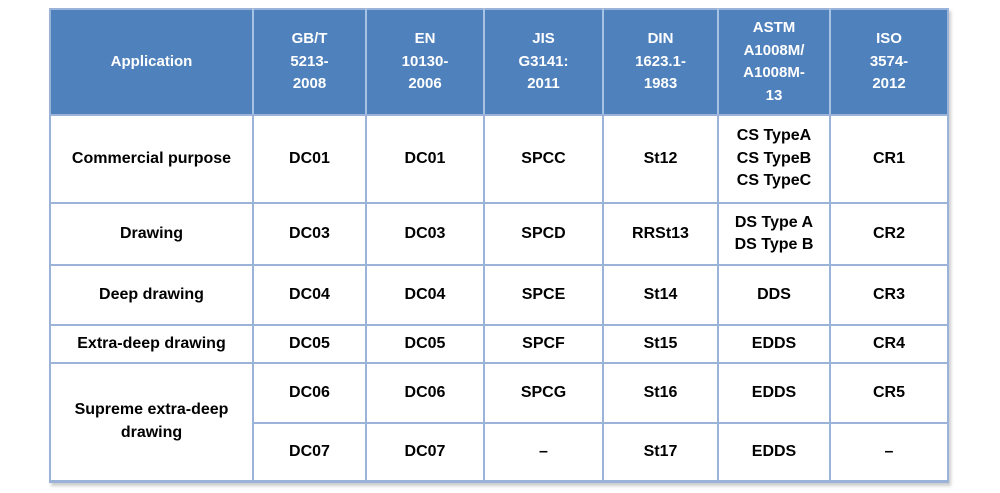 The height and width of the screenshot is (493, 1000). Describe the element at coordinates (889, 344) in the screenshot. I see `grade-cell: CR4` at that location.